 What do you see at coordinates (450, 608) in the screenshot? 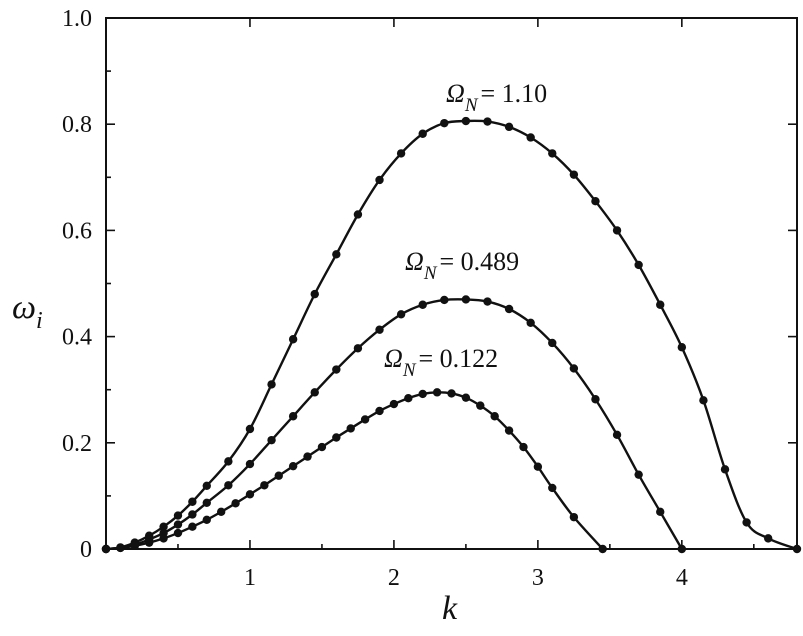
I see `x-axis-label: k` at bounding box center [450, 608].